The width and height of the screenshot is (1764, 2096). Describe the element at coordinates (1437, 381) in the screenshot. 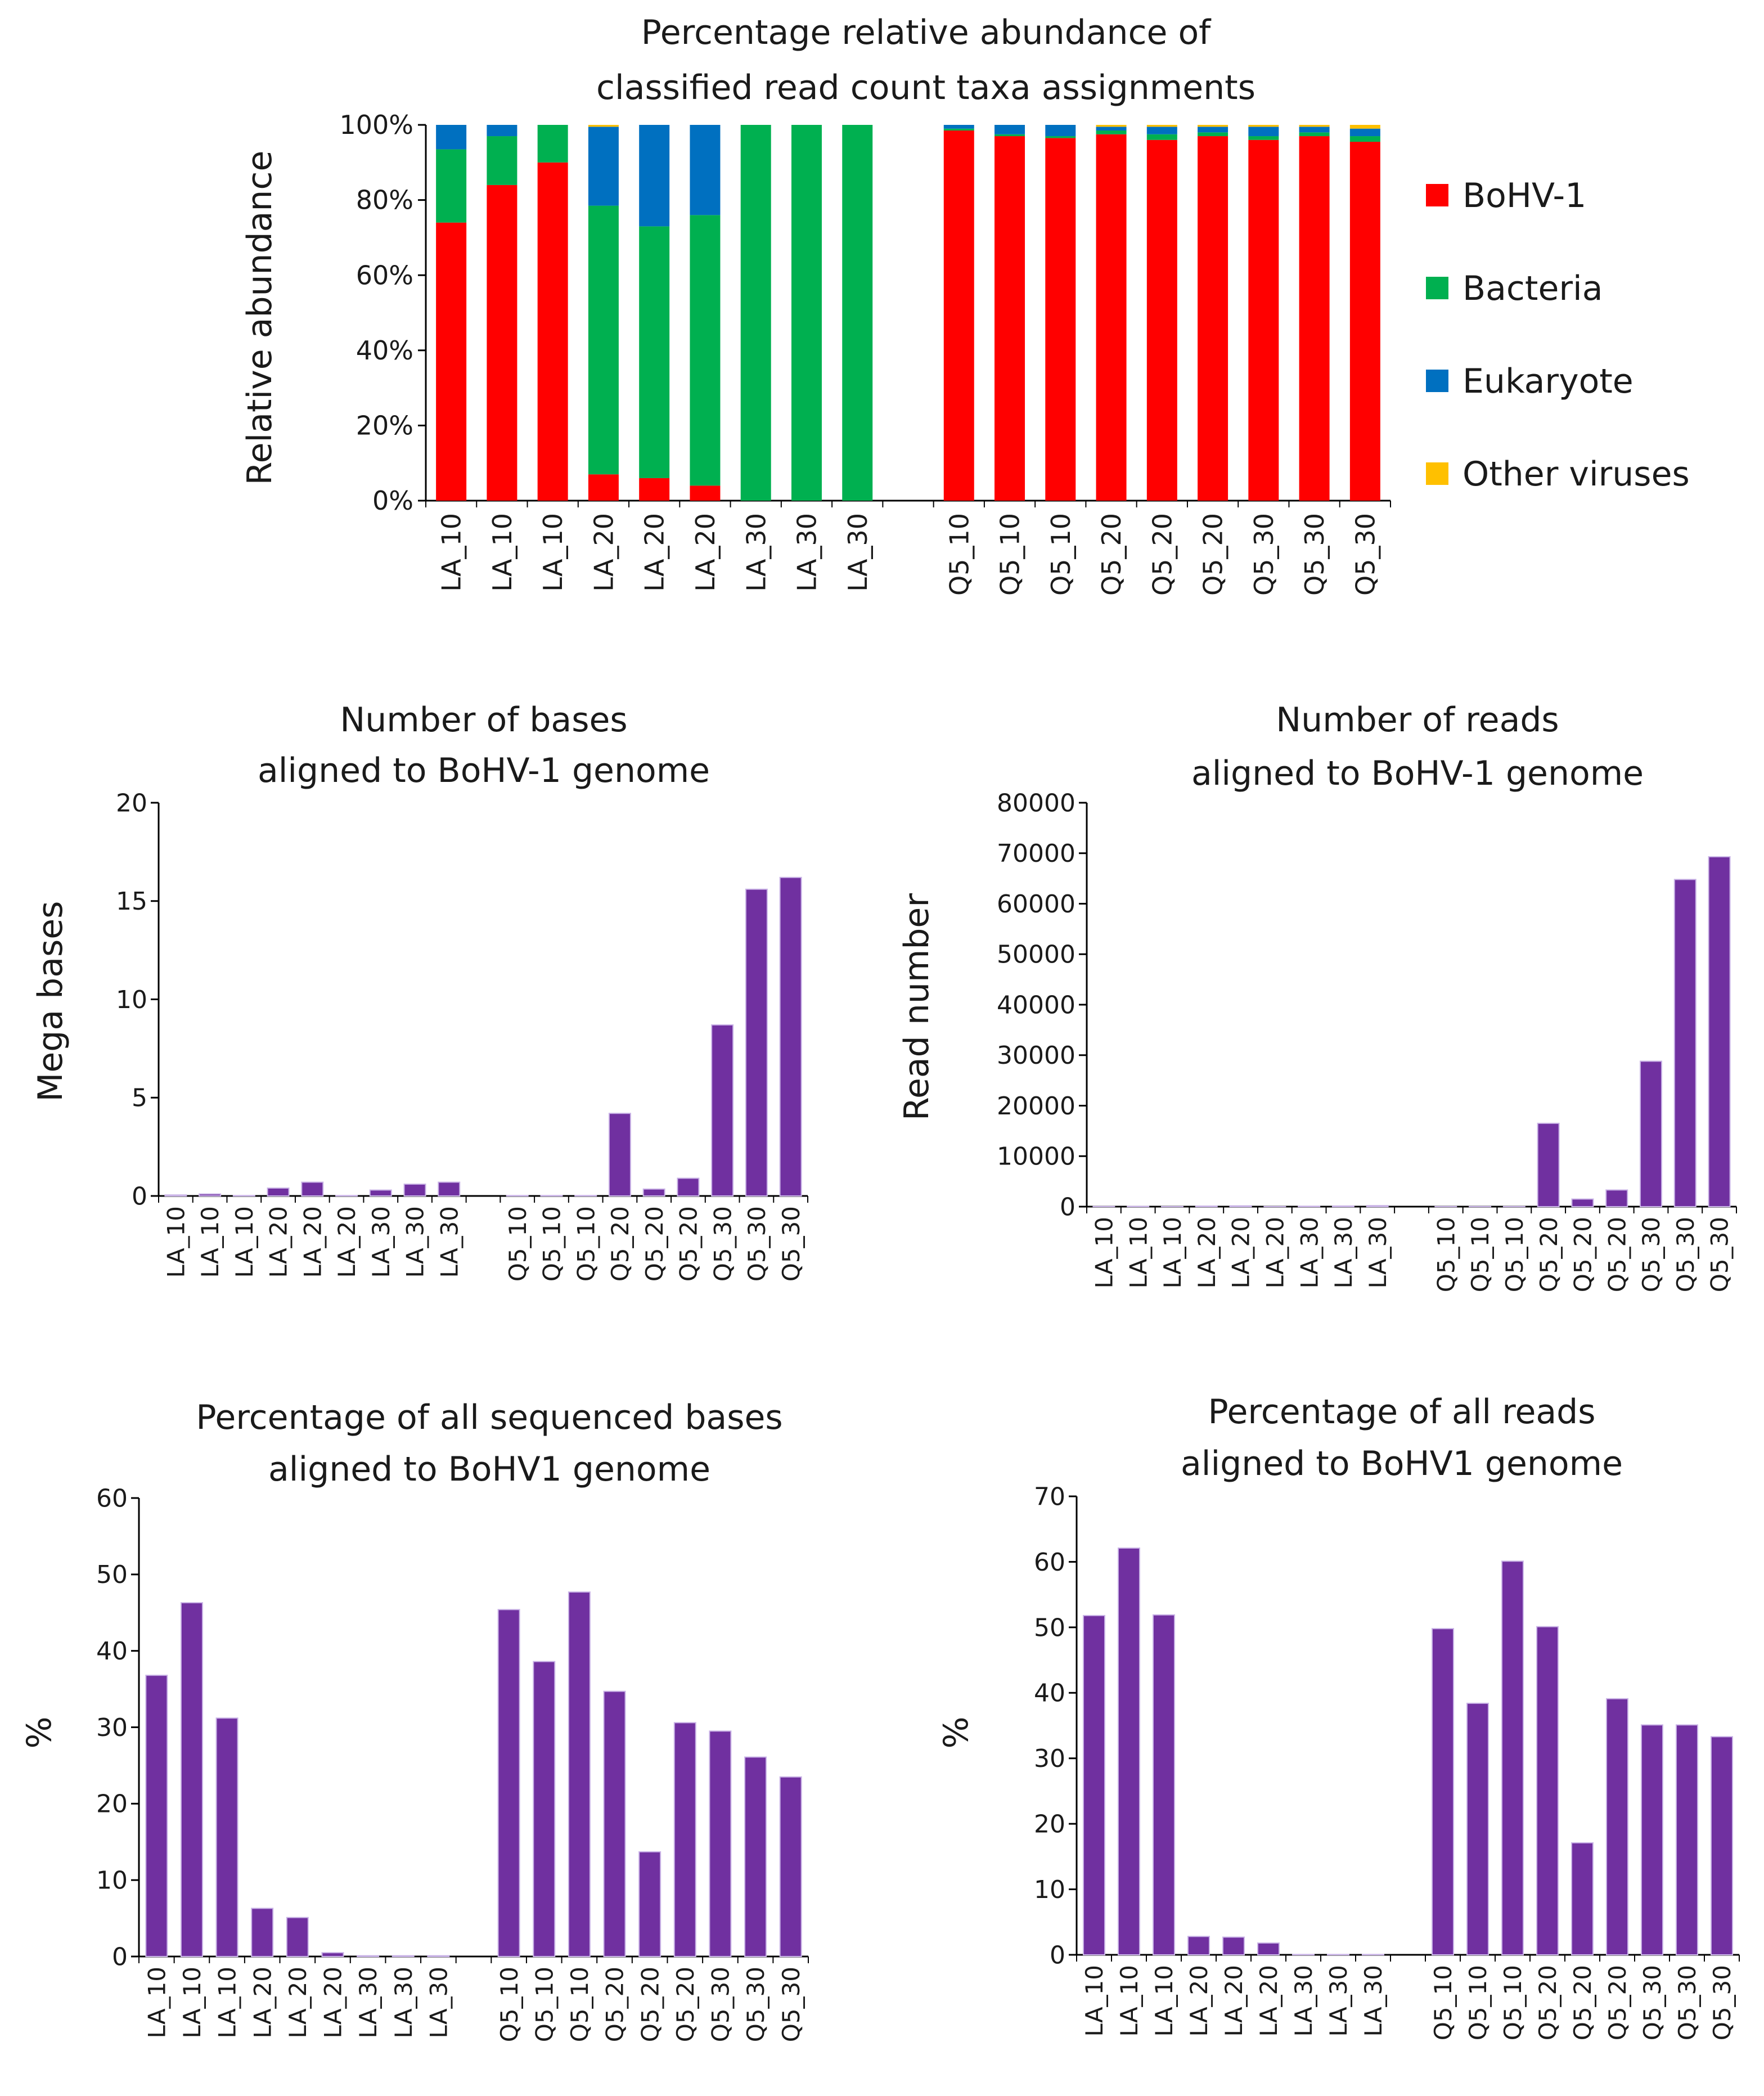

I see `legend-swatch-eukaryote` at that location.